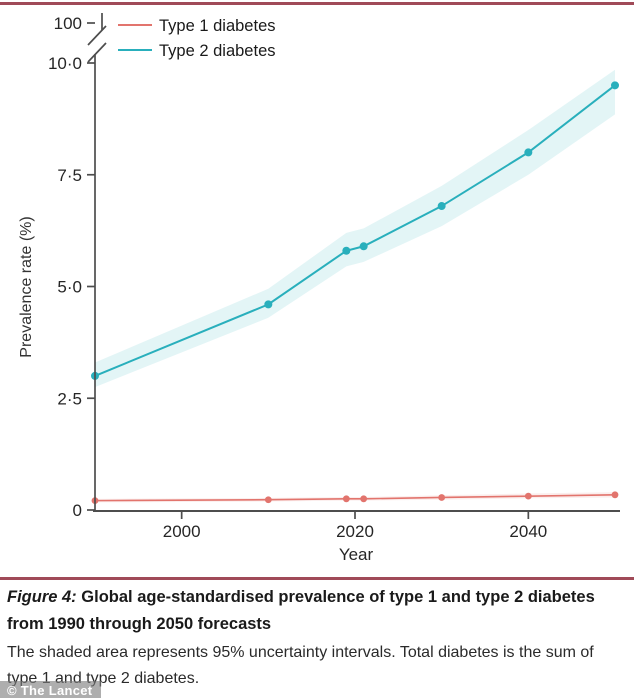 The height and width of the screenshot is (698, 634). What do you see at coordinates (197, 38) in the screenshot?
I see `chart-legend: Type 1 diabetes Type 2 diabetes` at bounding box center [197, 38].